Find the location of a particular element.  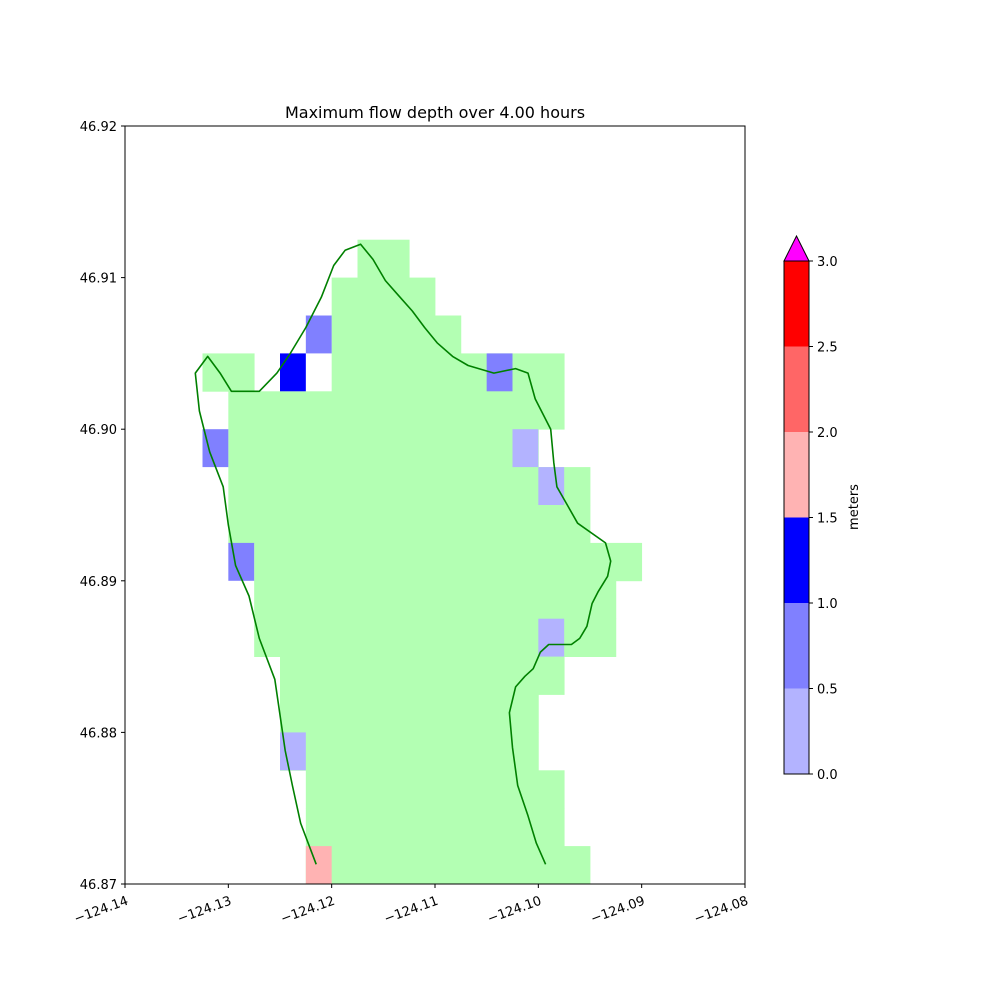

y-tick-label: 46.91 is located at coordinates (98, 279).